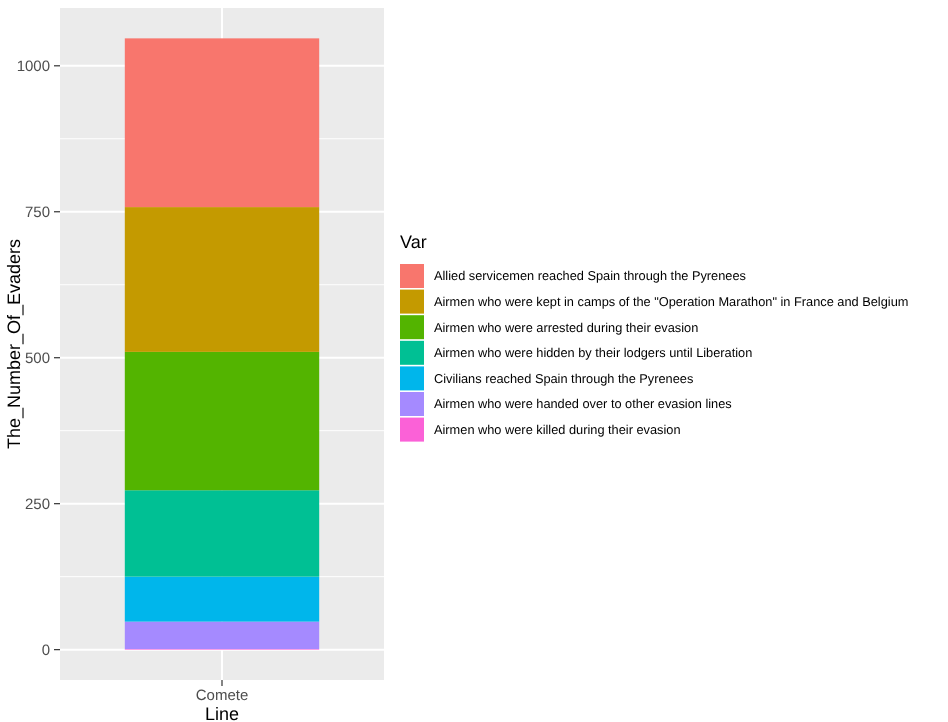 The image size is (948, 722). What do you see at coordinates (14, 343) in the screenshot?
I see `y-axis-title: The_Number_Of_Evaders` at bounding box center [14, 343].